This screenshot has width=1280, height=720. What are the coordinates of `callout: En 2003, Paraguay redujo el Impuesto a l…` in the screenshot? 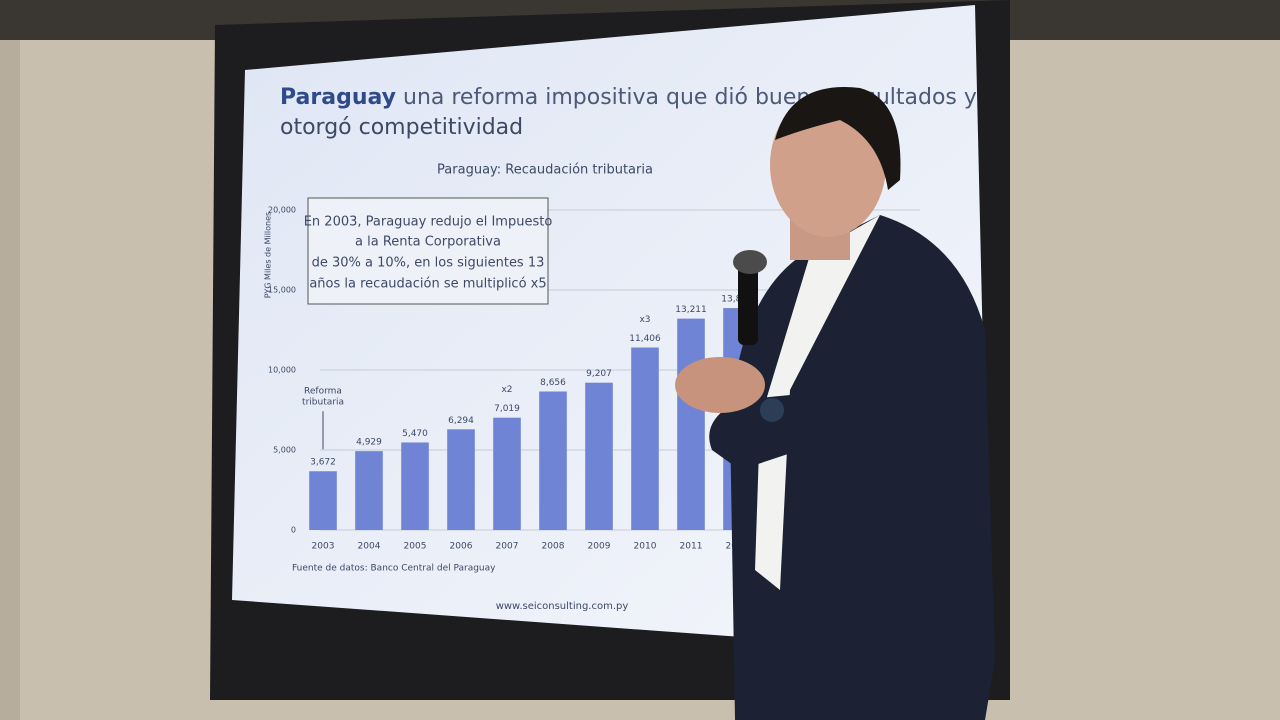 It's located at (428, 253).